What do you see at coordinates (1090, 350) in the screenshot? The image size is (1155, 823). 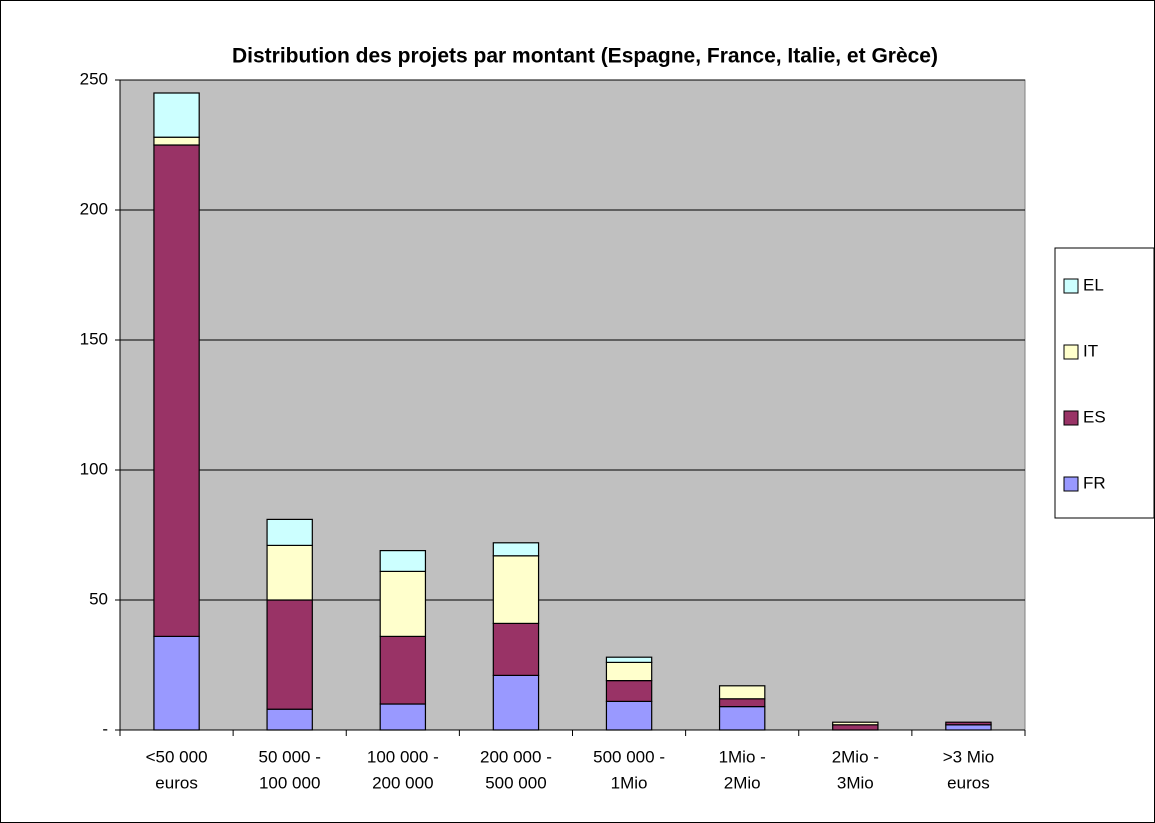 I see `legend-label: IT` at bounding box center [1090, 350].